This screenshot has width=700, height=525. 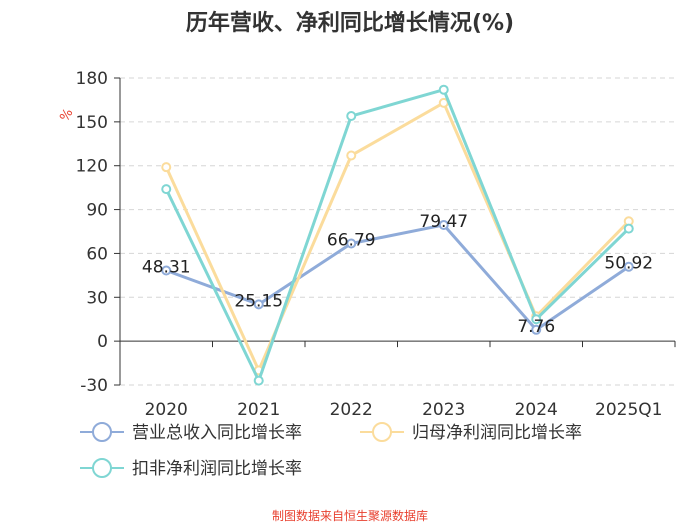 What do you see at coordinates (102, 342) in the screenshot?
I see `y-tick-label: 0` at bounding box center [102, 342].